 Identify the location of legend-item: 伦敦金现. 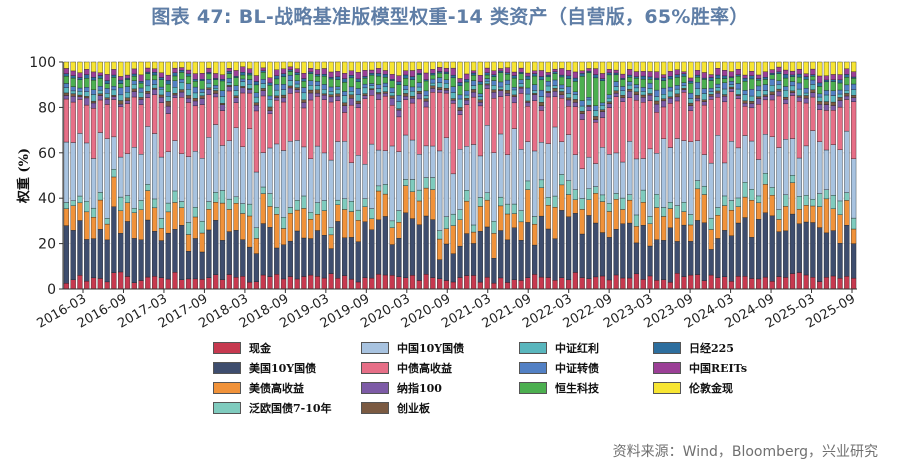
(693, 388).